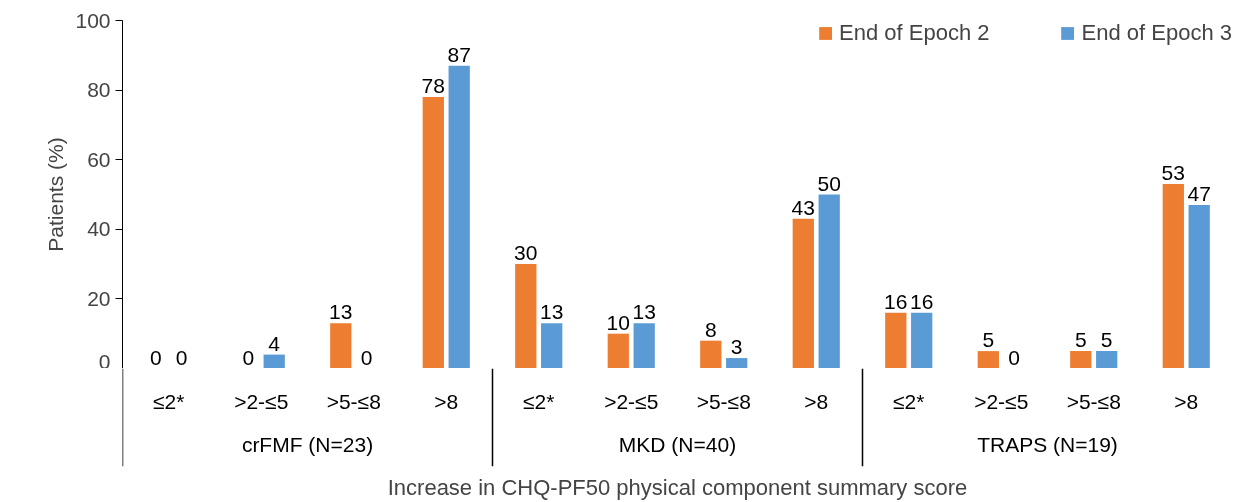  I want to click on data-label: 3, so click(736, 347).